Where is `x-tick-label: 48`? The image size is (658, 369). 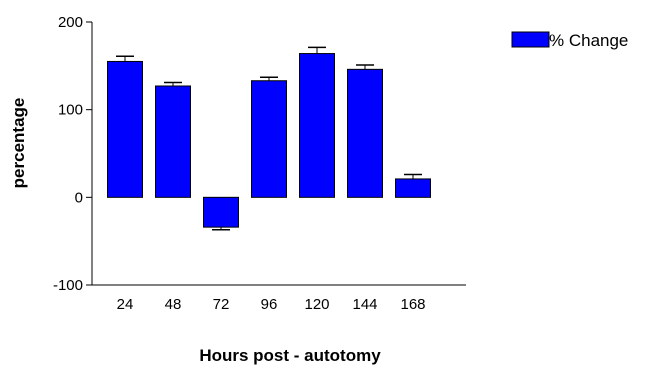 x-tick-label: 48 is located at coordinates (173, 304).